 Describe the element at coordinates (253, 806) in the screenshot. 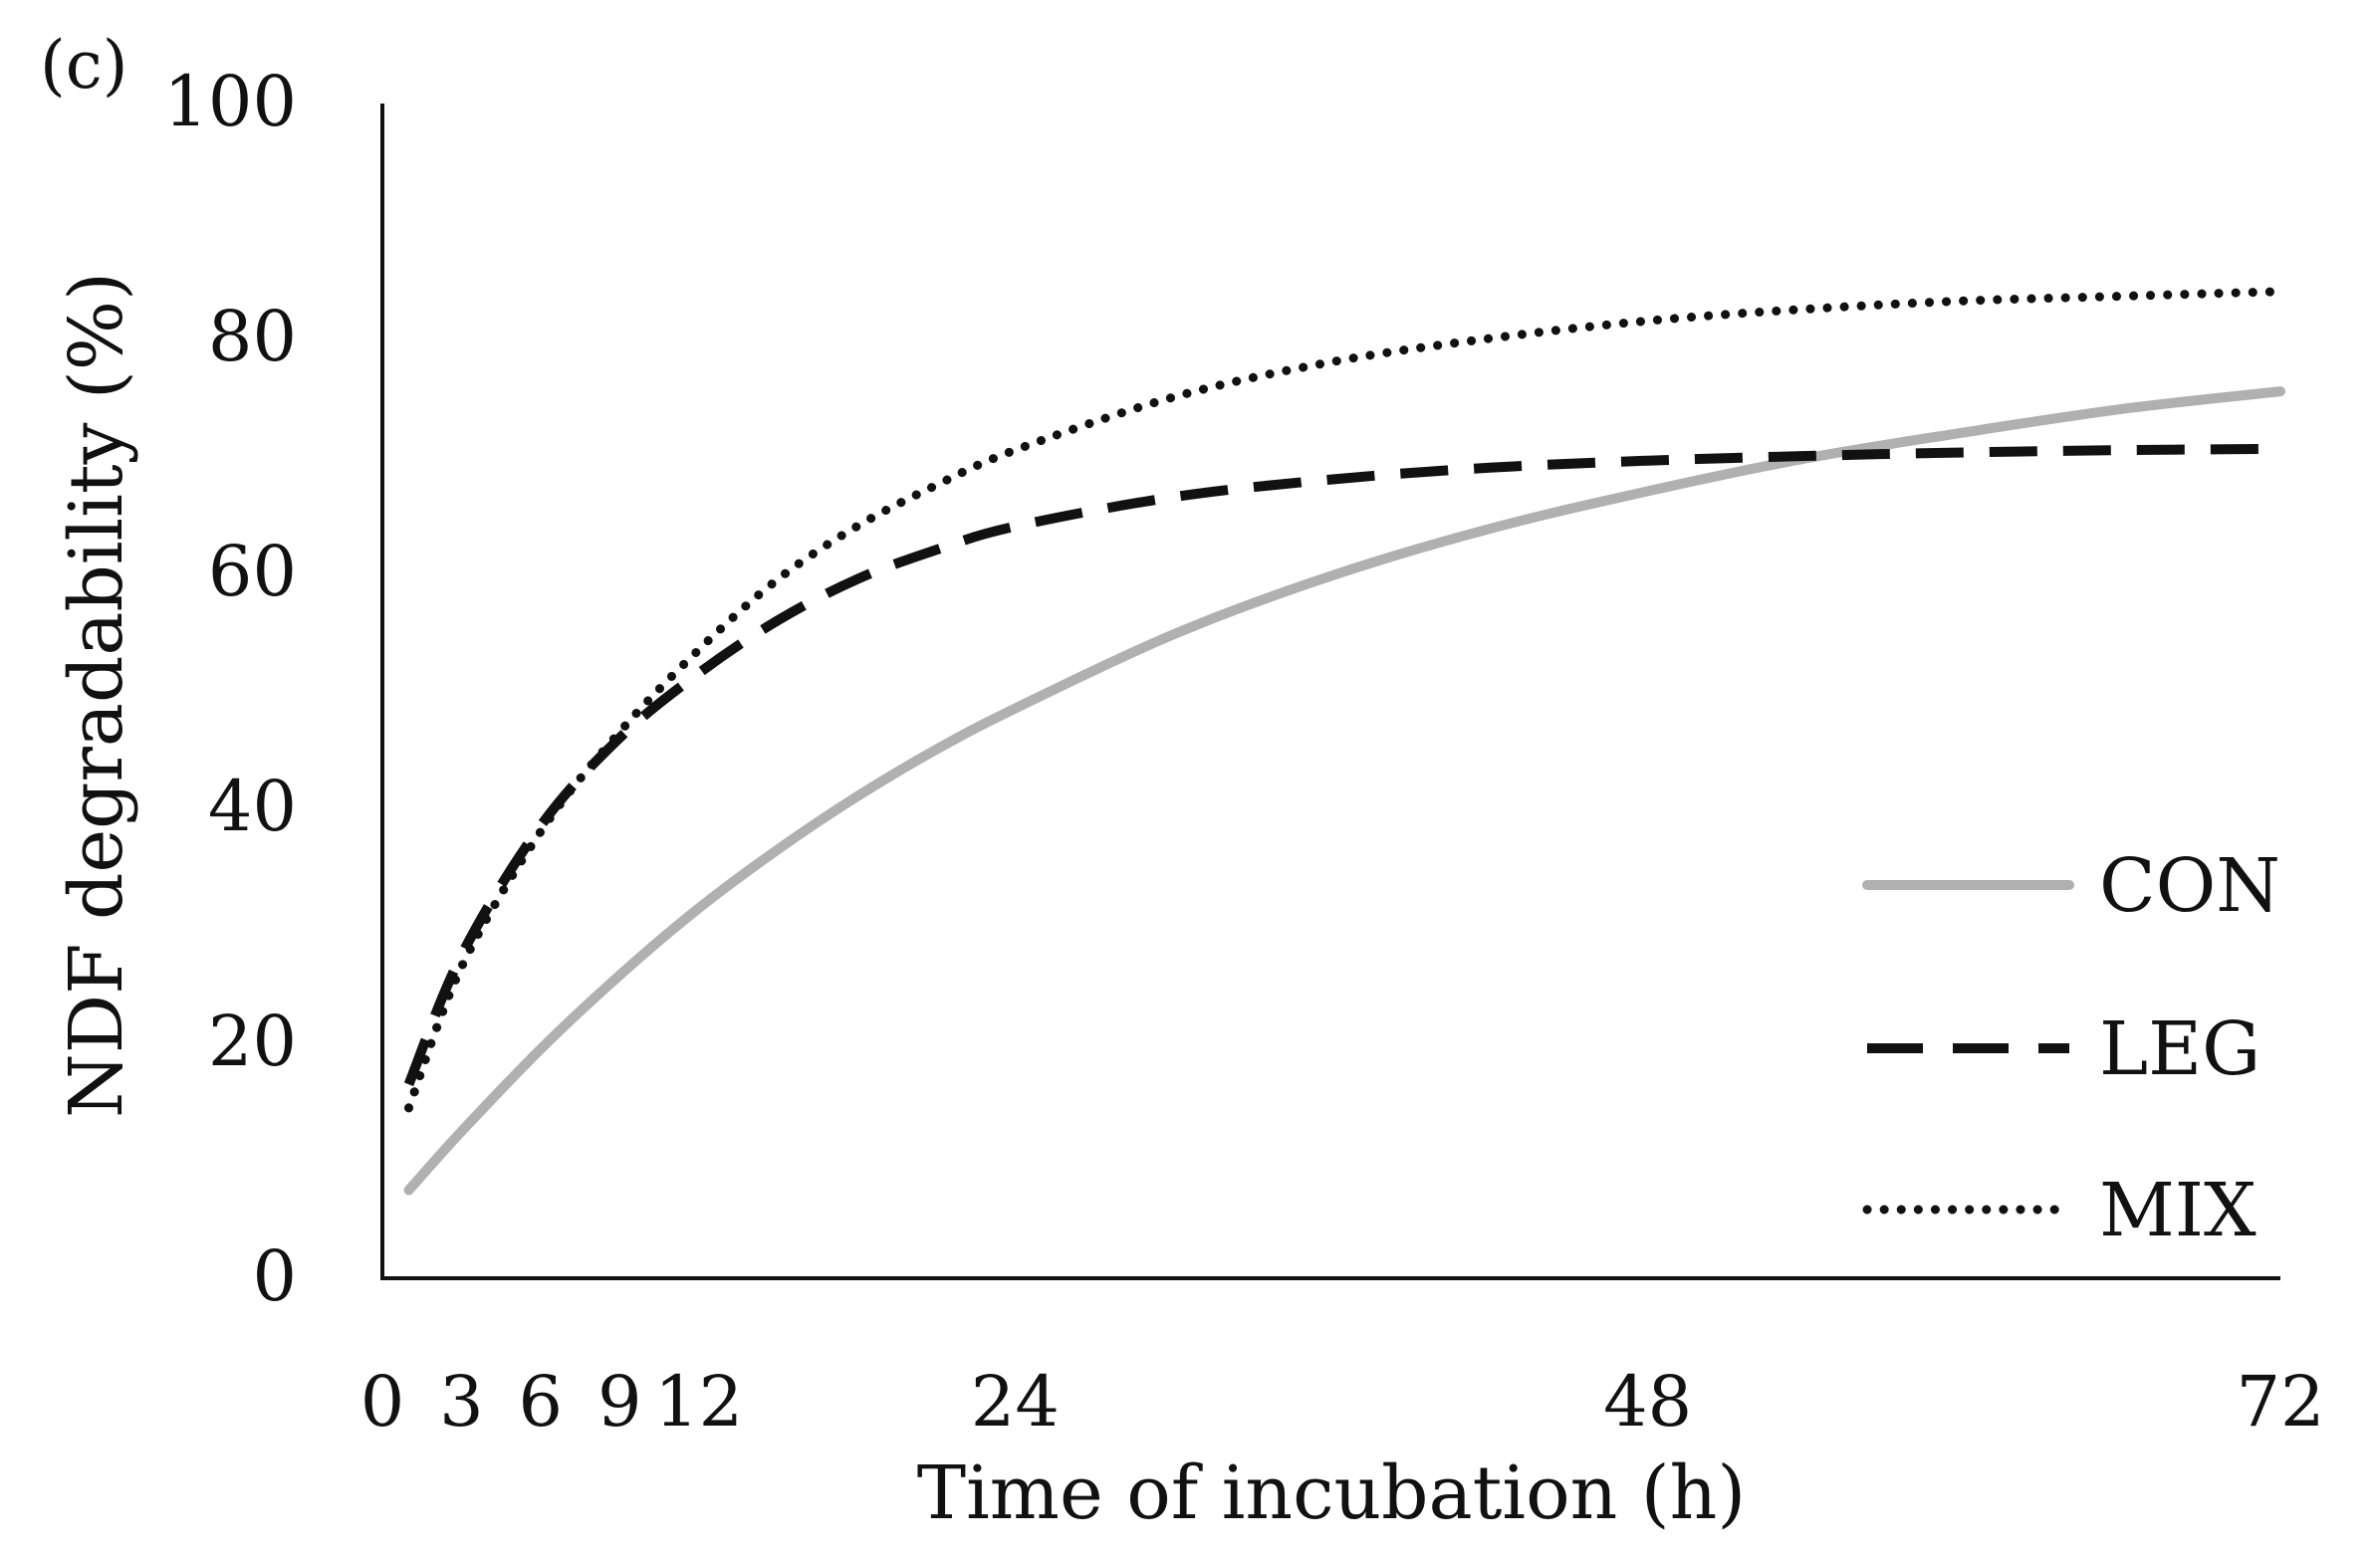

I see `y-tick-label: 40` at that location.